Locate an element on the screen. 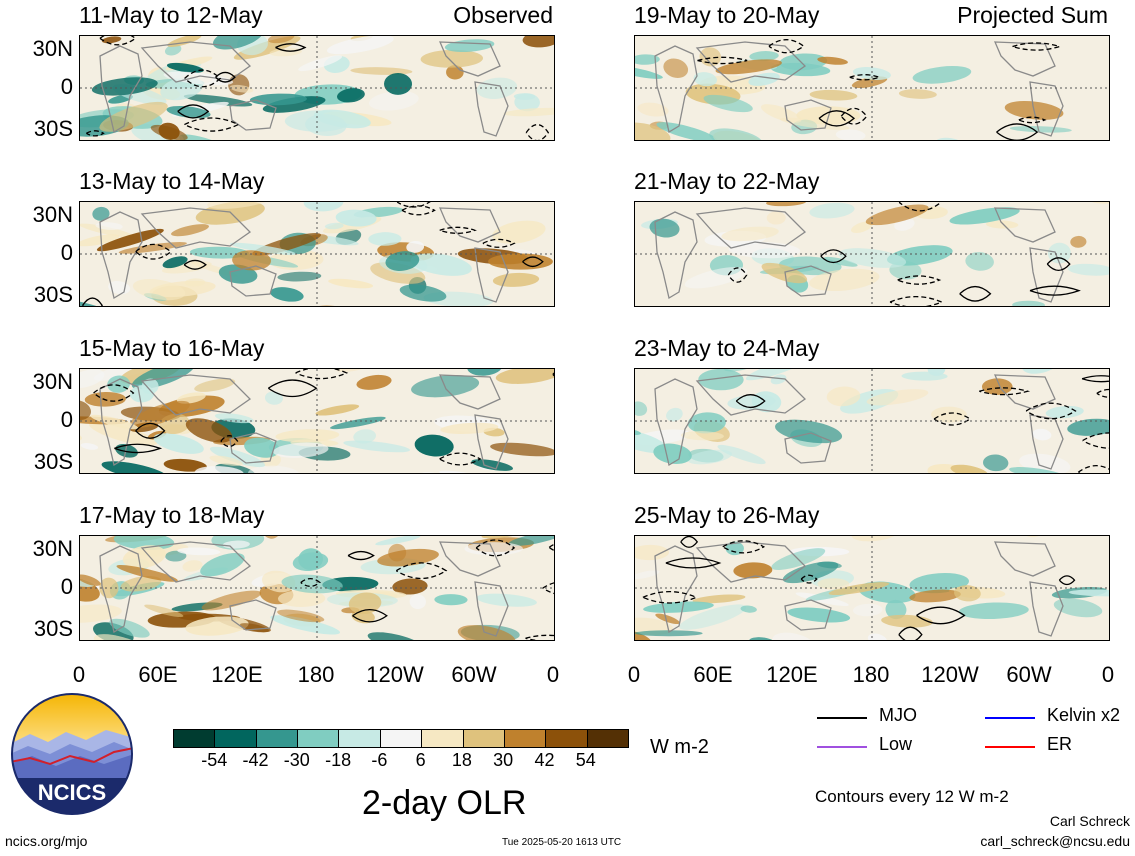  panel-tag: Projected Sum is located at coordinates (1032, 15).